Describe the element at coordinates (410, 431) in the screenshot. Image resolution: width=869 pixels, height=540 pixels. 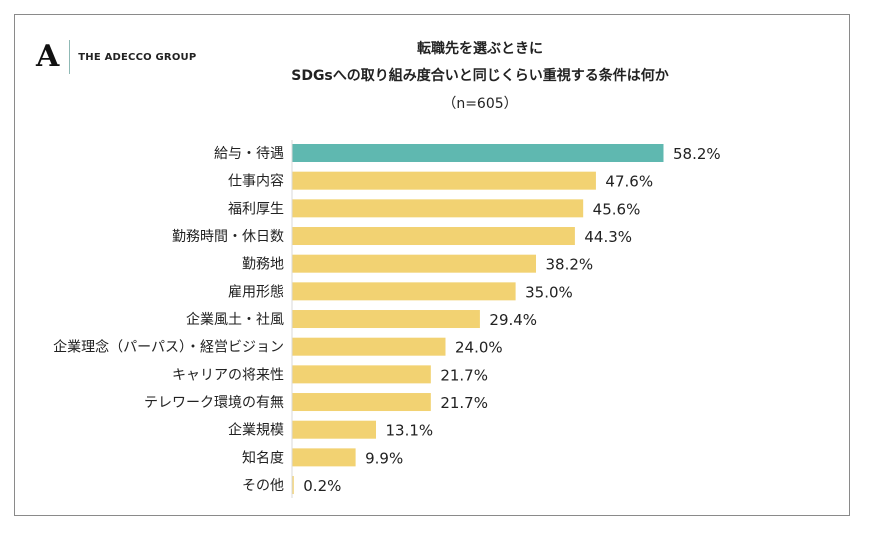
I see `value-label: 13.1%` at that location.